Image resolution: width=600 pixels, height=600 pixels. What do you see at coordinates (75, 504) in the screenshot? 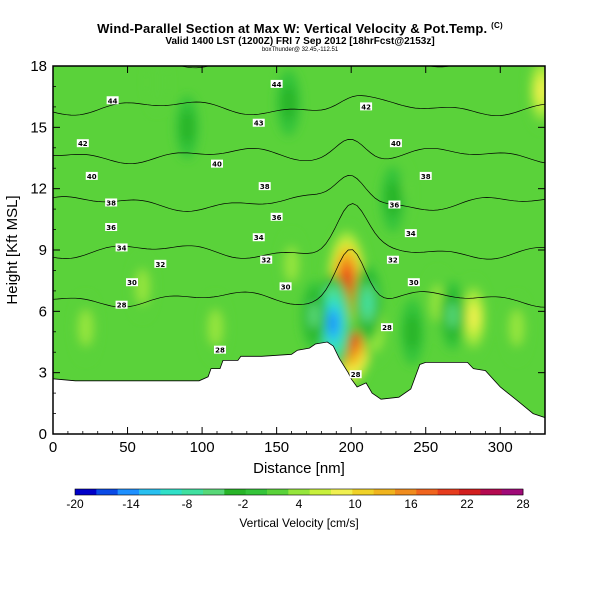
I see `colorbar-tick-label: -20` at bounding box center [75, 504].